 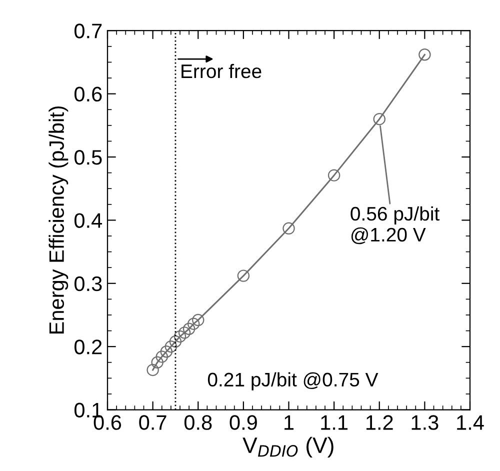 What do you see at coordinates (88, 157) in the screenshot?
I see `y-tick-label: 0.5` at bounding box center [88, 157].